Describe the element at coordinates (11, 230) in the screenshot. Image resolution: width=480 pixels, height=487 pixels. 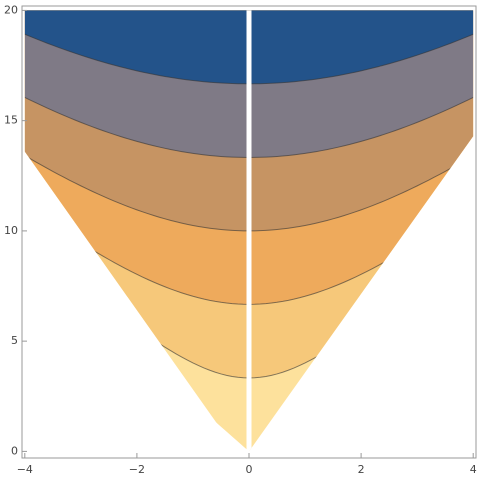
I see `y-tick-label: 10` at that location.